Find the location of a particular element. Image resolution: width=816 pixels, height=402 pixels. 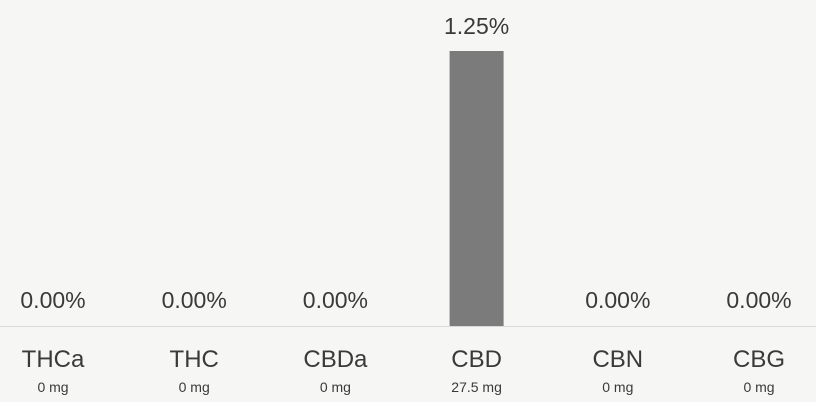

bar-cbd is located at coordinates (476, 188).